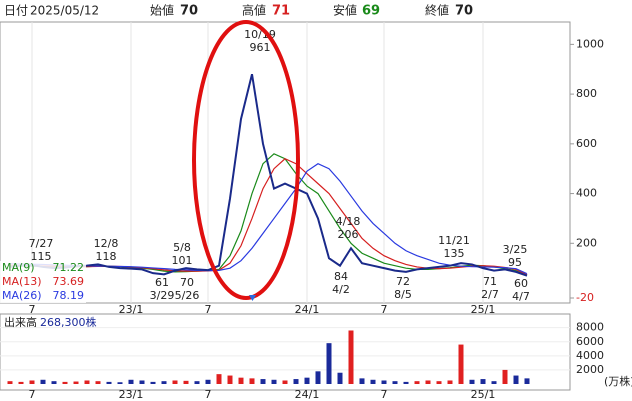  What do you see at coordinates (16, 11) in the screenshot?
I see `date-label: 日付` at bounding box center [16, 11].